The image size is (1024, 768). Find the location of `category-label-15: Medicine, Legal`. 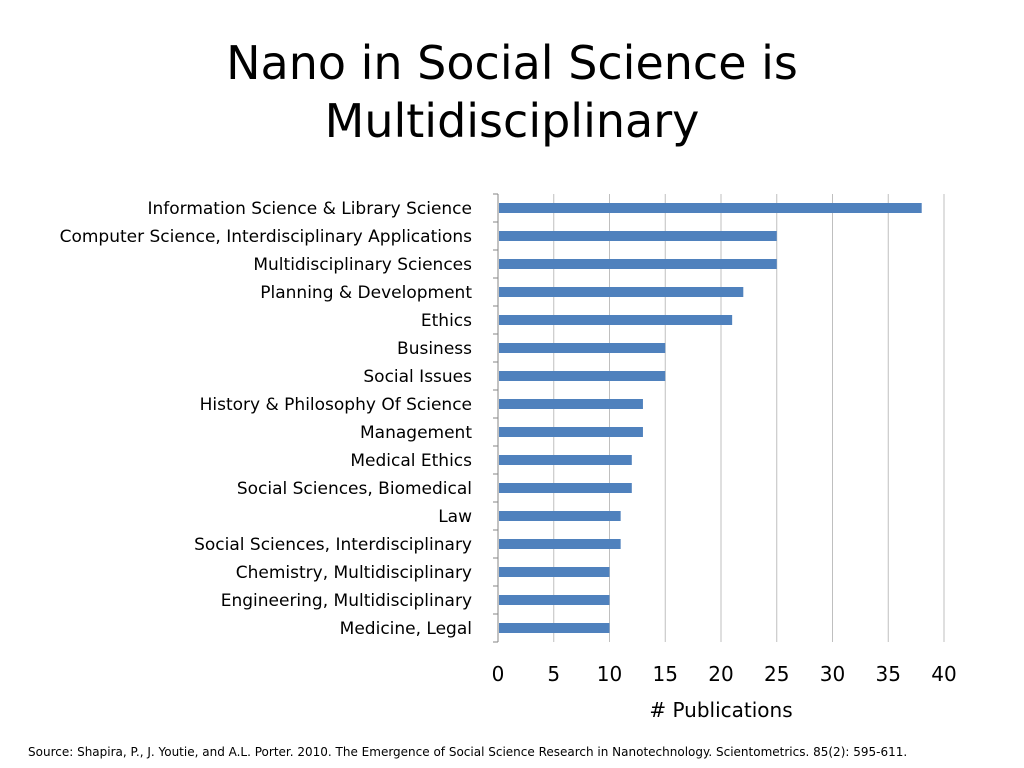

category-label-15: Medicine, Legal is located at coordinates (406, 629).